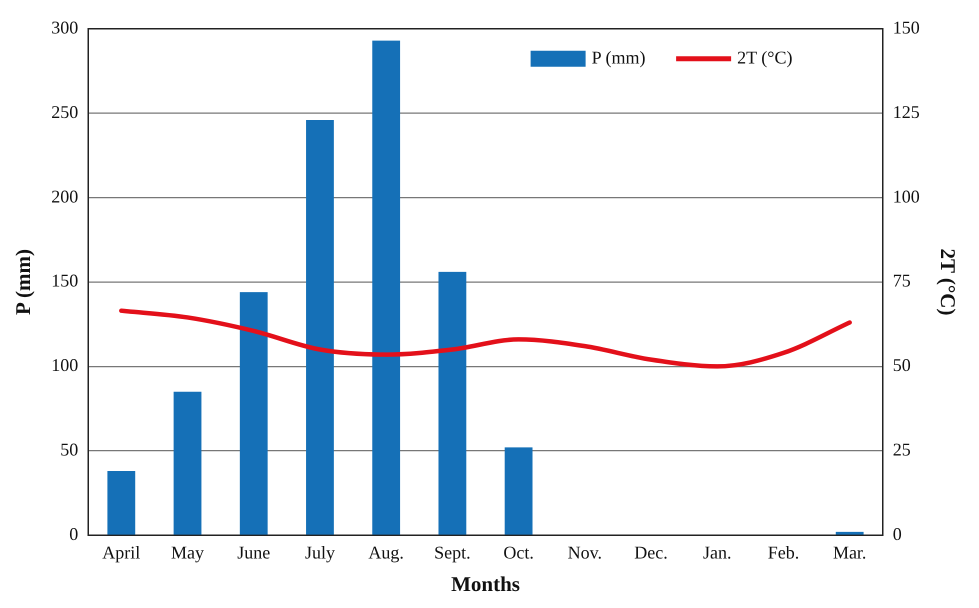 This screenshot has width=979, height=608. What do you see at coordinates (906, 28) in the screenshot?
I see `y2-tick-label: 150` at bounding box center [906, 28].